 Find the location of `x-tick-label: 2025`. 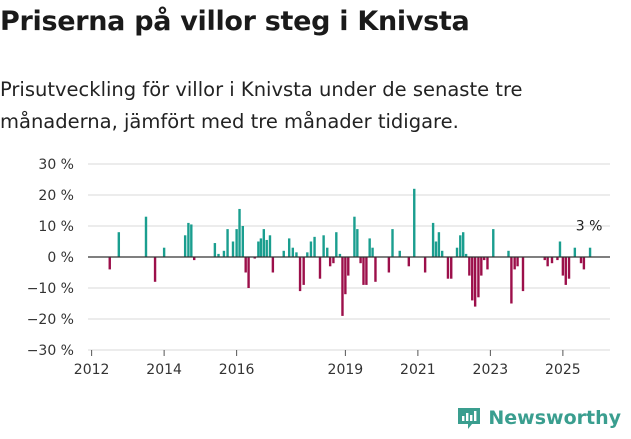

x-tick-label: 2025 is located at coordinates (563, 370).